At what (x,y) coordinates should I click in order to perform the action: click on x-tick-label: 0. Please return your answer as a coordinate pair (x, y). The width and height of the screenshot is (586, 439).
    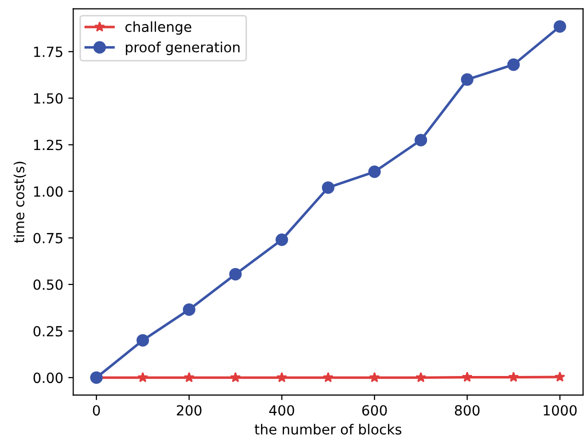
    Looking at the image, I should click on (96, 410).